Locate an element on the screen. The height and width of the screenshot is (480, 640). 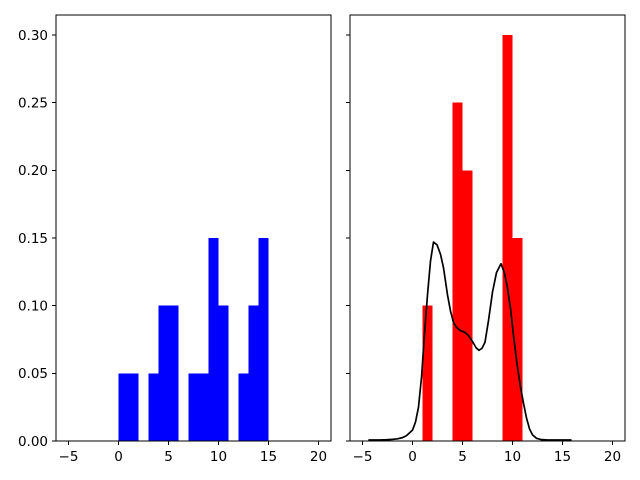
left-x-tick-label: 5 is located at coordinates (168, 457).